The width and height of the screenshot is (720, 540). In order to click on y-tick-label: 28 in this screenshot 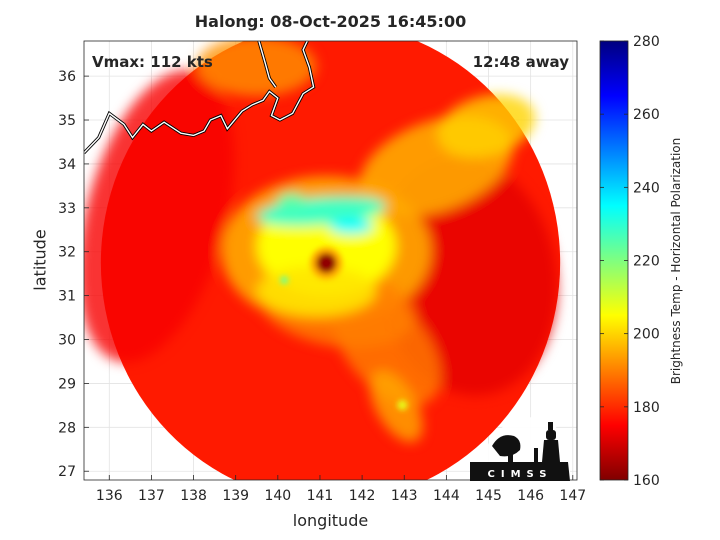, I will do `click(67, 428)`.